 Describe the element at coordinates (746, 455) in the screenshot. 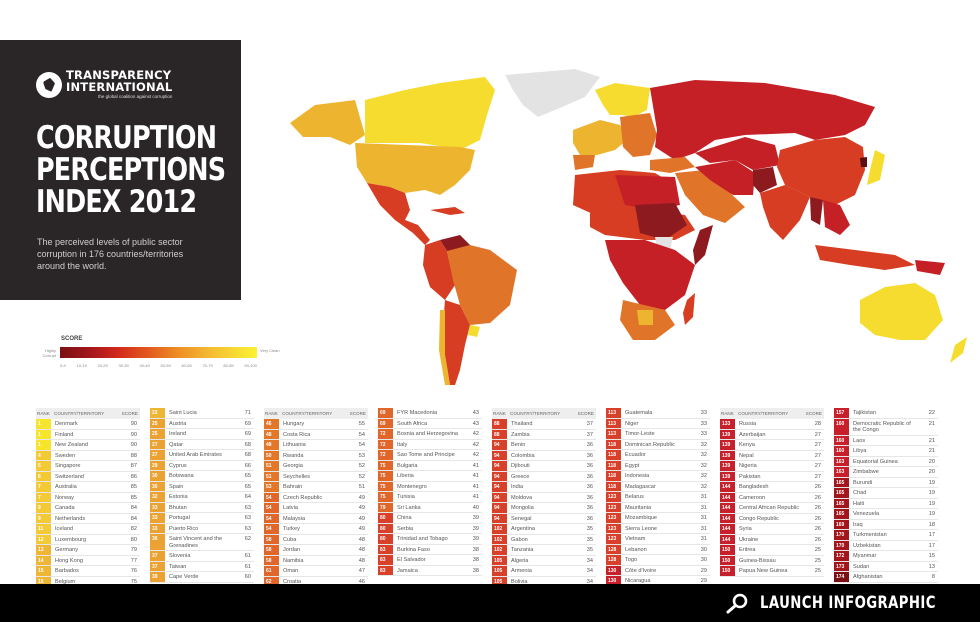

I see `country-cell: Nepal` at that location.